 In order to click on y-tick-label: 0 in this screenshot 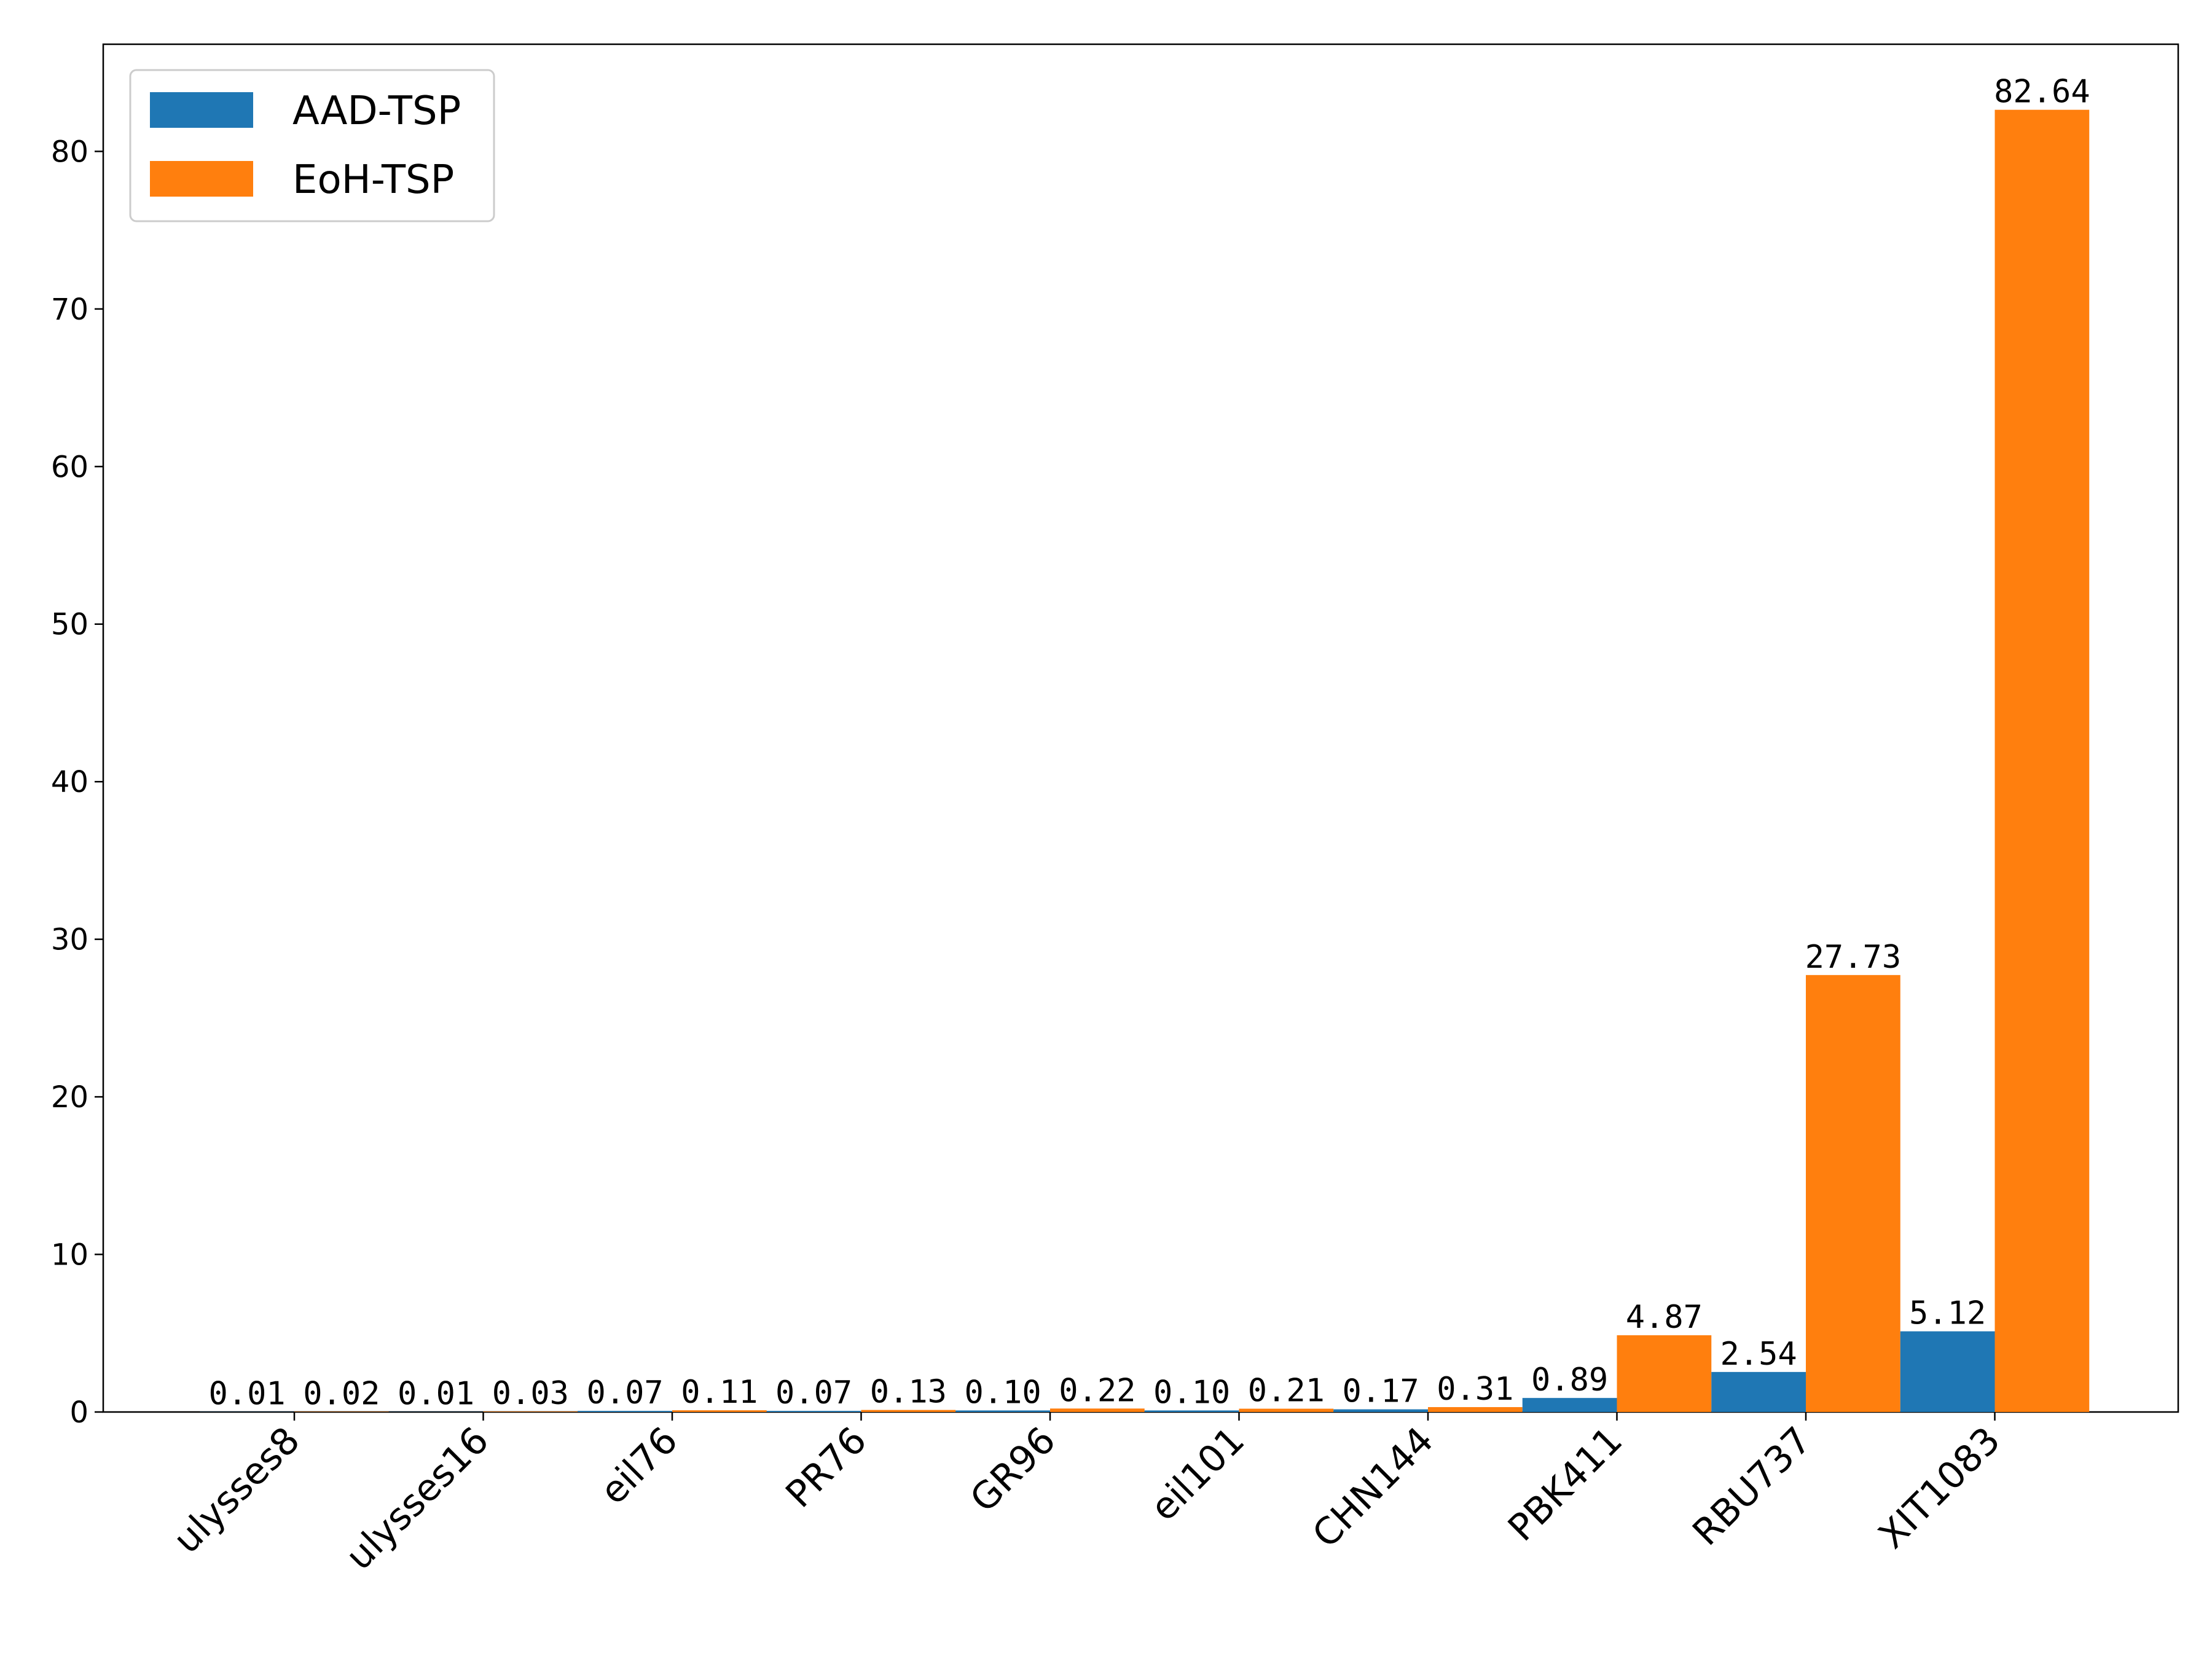, I will do `click(78, 1412)`.